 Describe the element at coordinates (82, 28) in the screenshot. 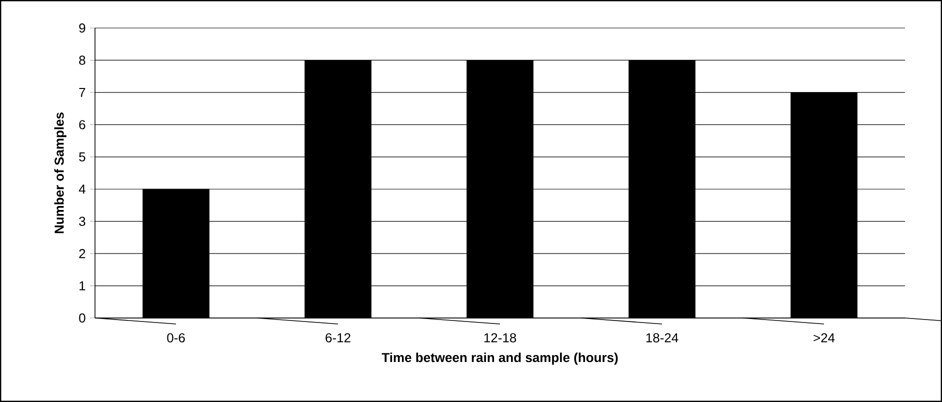

I see `y-tick-label: 9` at that location.